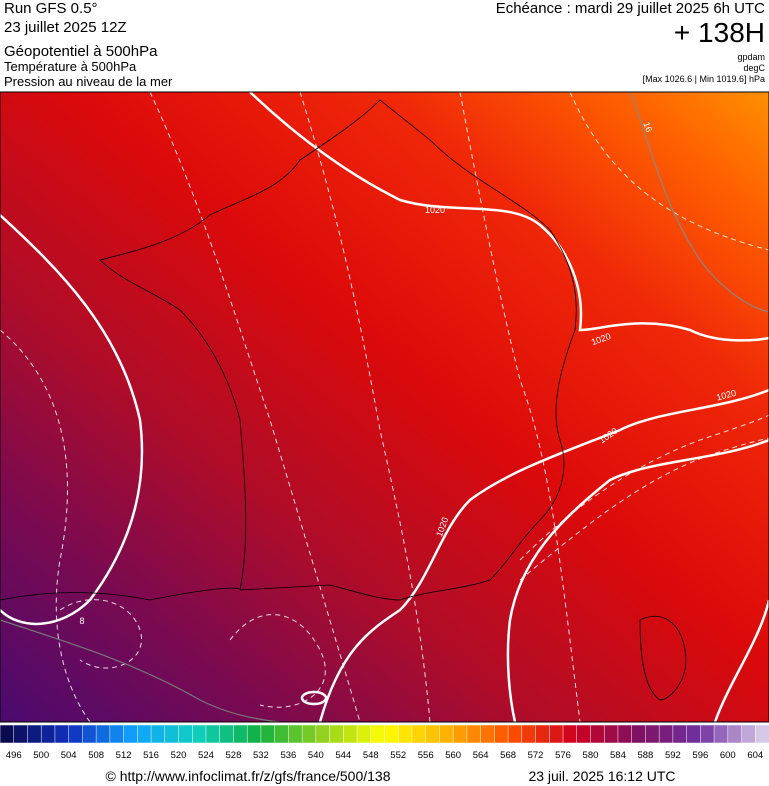  What do you see at coordinates (81, 51) in the screenshot?
I see `header-left: Géopotentiel à 500hPa` at bounding box center [81, 51].